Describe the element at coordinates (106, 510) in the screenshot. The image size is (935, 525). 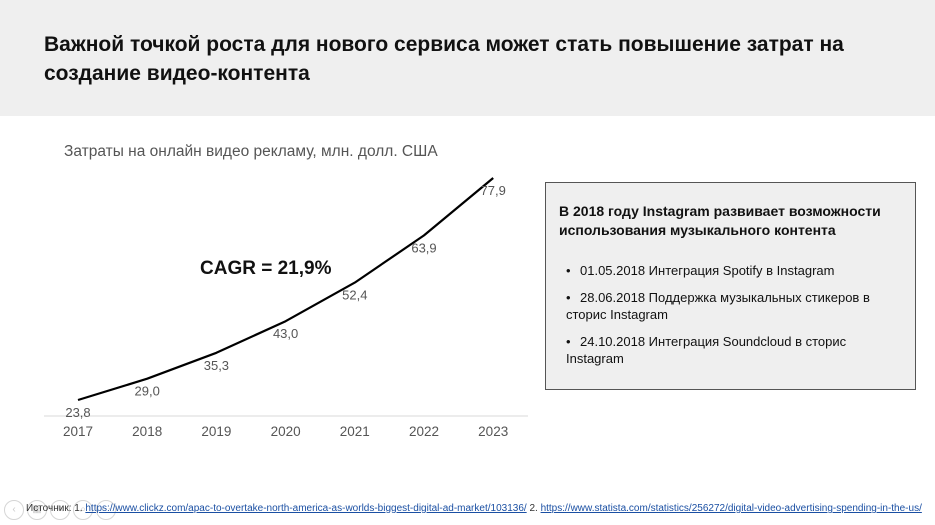
I see `more-icon: ⋯` at that location.